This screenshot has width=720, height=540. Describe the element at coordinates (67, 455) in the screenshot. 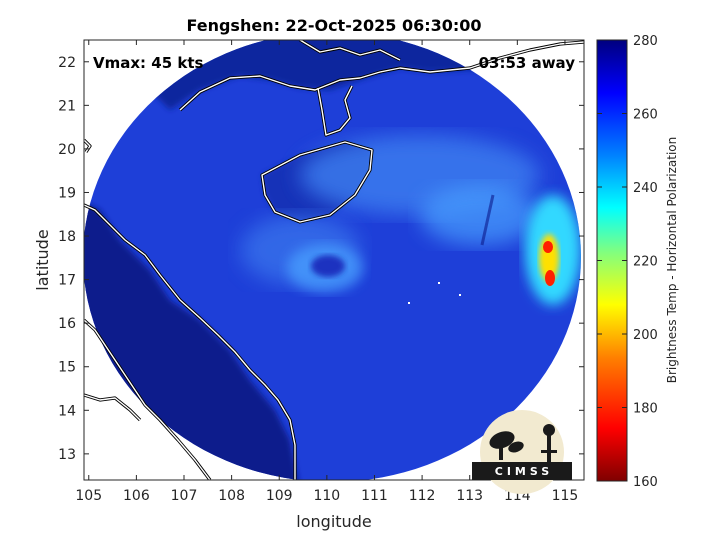

I see `y-tick-label: 13` at that location.